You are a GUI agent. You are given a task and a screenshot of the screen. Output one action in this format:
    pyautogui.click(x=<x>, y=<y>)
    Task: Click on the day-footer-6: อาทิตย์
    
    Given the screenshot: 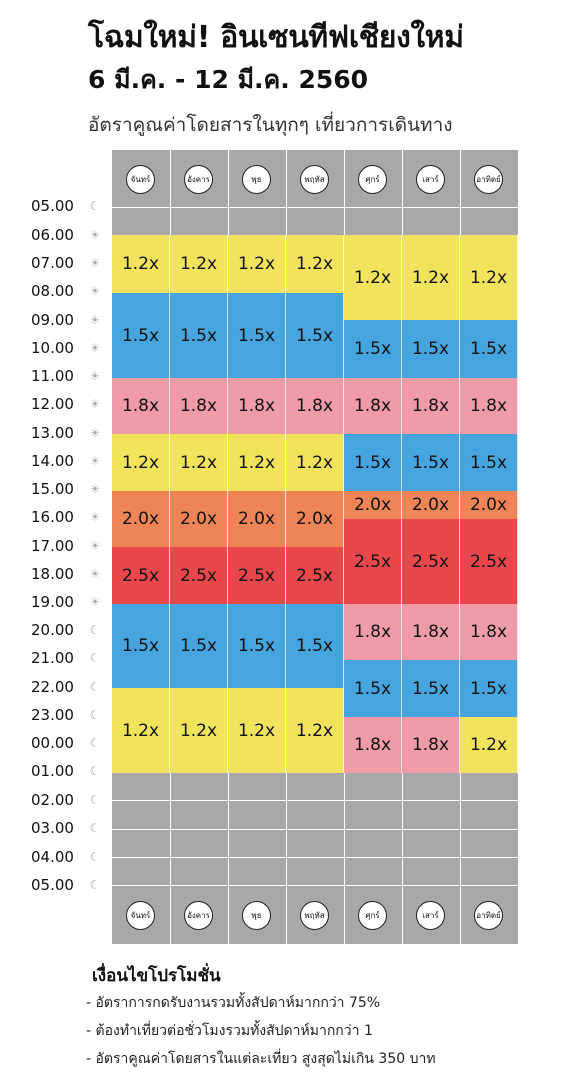 What is the action you would take?
    pyautogui.click(x=488, y=915)
    